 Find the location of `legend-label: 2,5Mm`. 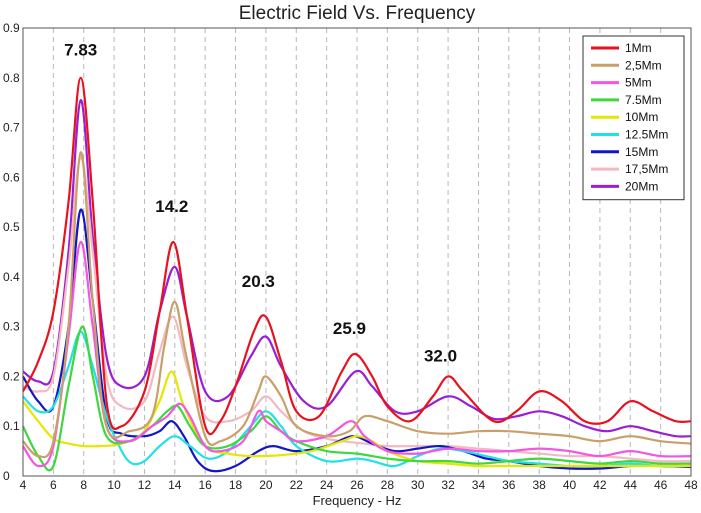

legend-label: 2,5Mm is located at coordinates (643, 65).